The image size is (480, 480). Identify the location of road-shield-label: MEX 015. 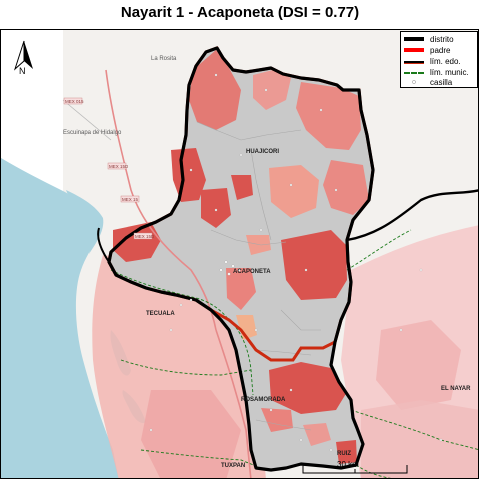
(74, 101).